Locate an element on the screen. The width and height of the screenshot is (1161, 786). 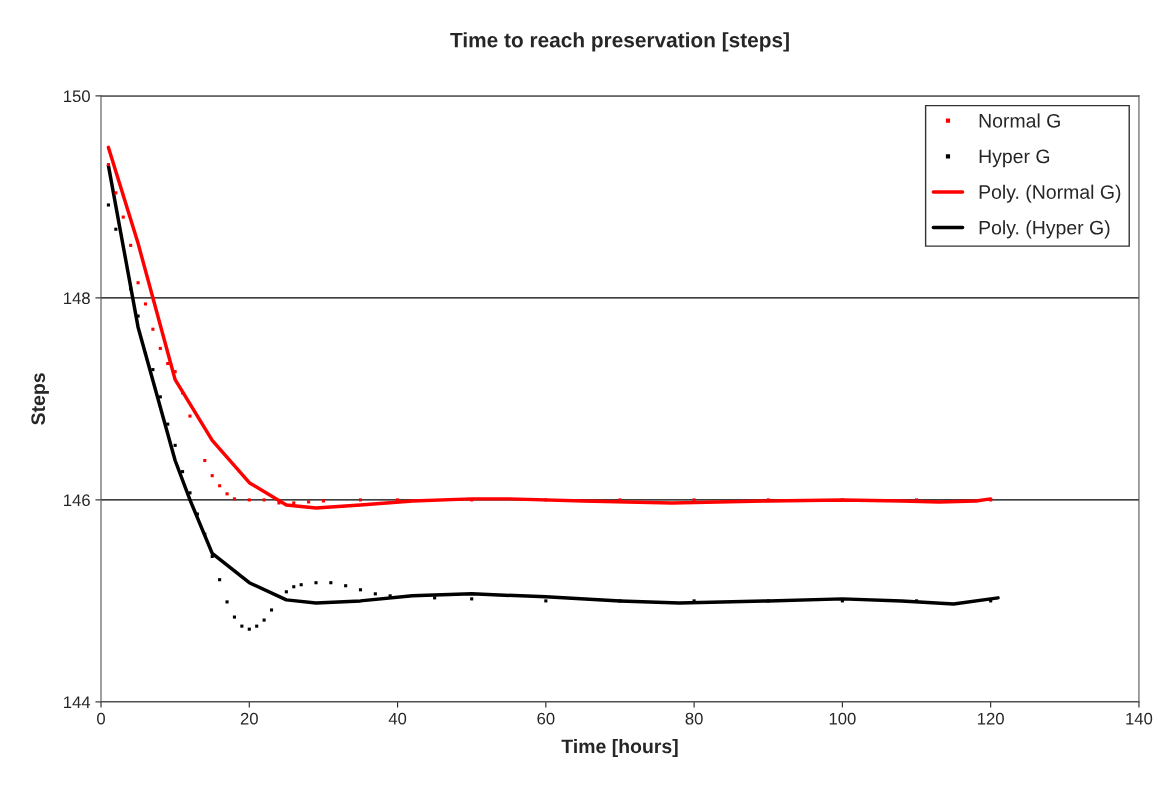
y-tick-label: 144 is located at coordinates (77, 702).